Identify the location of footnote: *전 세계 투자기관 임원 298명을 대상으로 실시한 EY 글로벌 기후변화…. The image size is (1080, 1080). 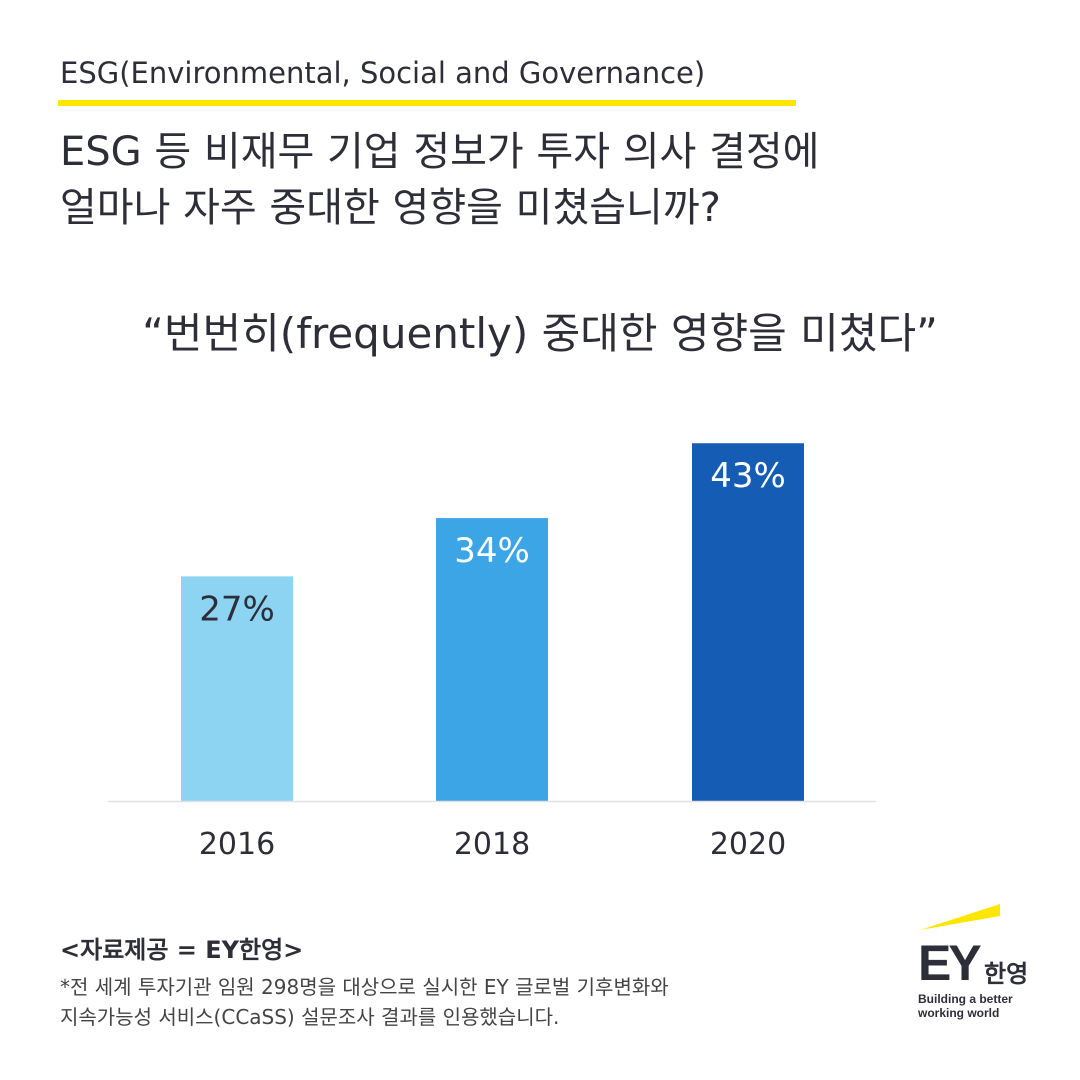
(364, 1002).